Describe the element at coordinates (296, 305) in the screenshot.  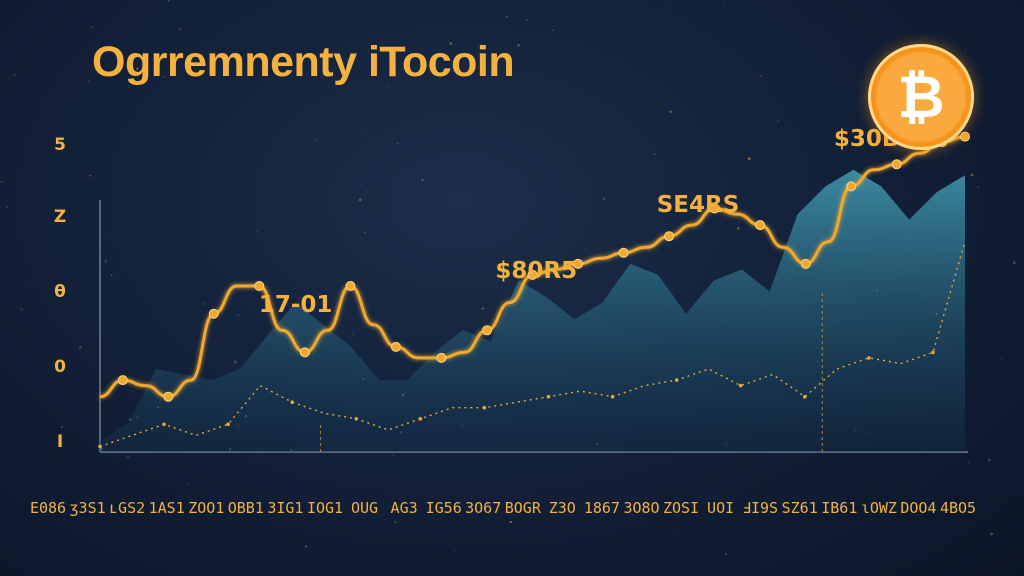
I see `annotation-label: 17-01` at that location.